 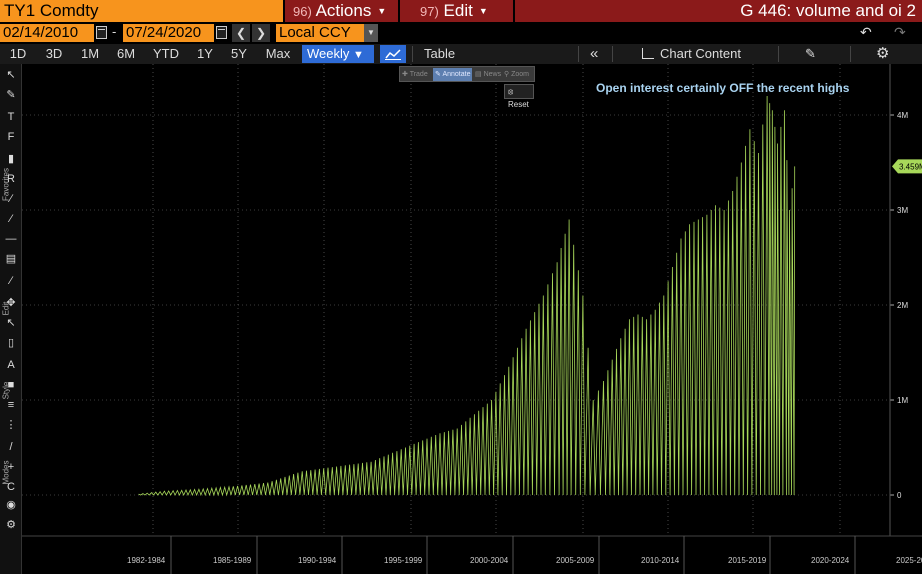 I want to click on chart-mini-toolbar: ✚ Trade ✎ Annotate ▤ News ⚲ Zoom, so click(x=467, y=74).